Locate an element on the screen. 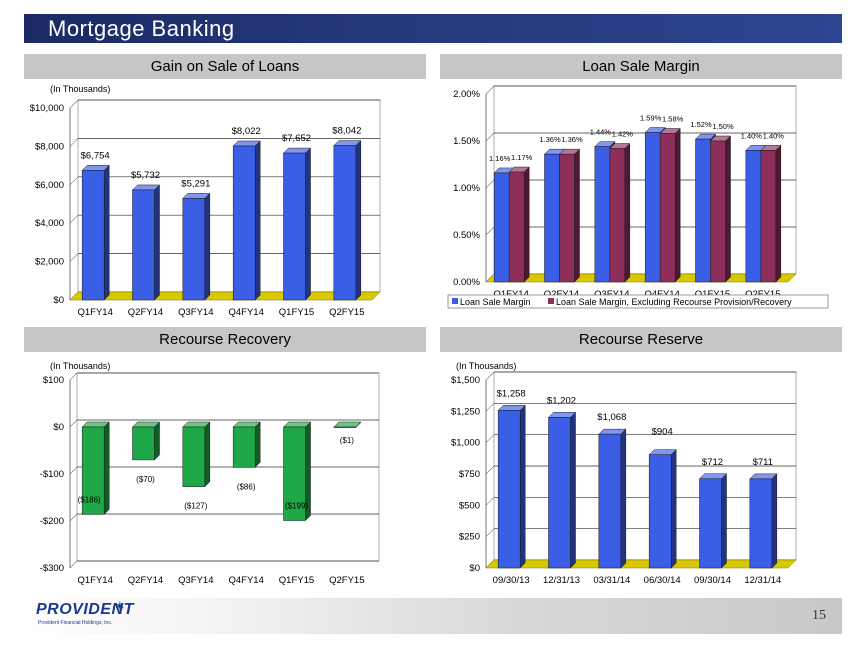  margin-ytick-label: 1.00% is located at coordinates (466, 188).